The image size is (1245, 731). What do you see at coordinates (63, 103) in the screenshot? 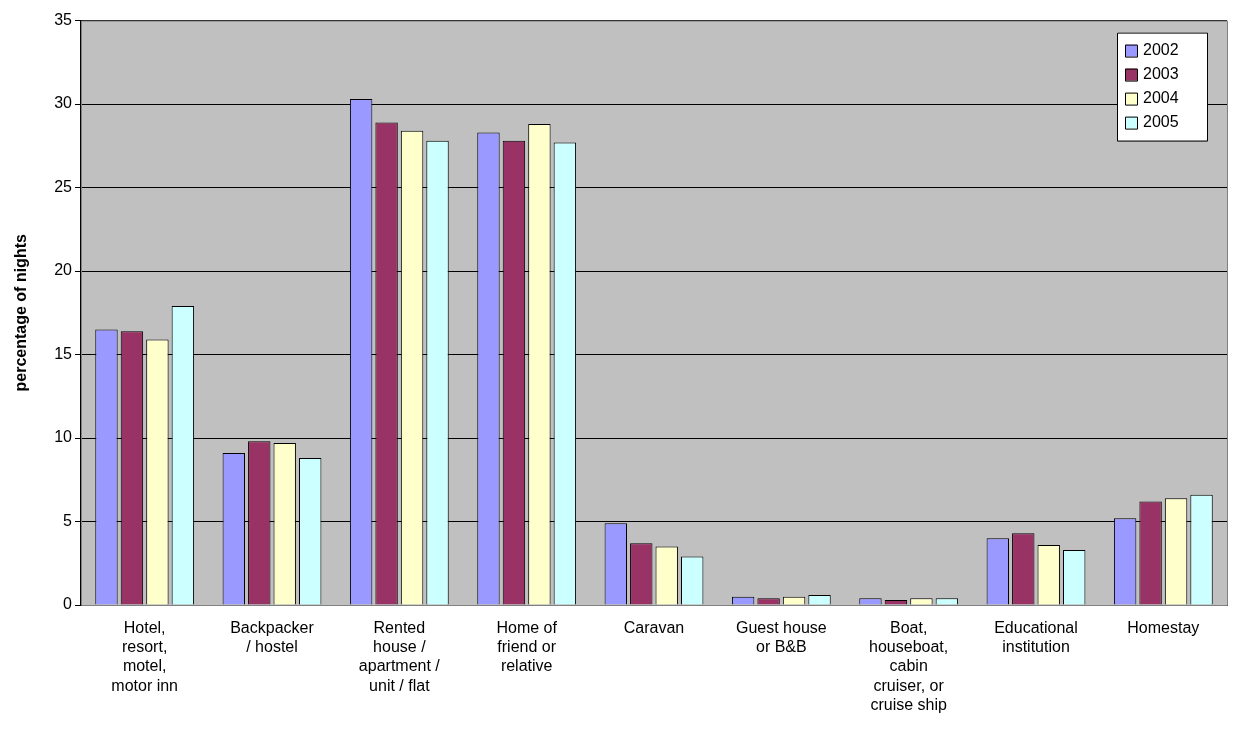
I see `y-tick-label: 30` at bounding box center [63, 103].